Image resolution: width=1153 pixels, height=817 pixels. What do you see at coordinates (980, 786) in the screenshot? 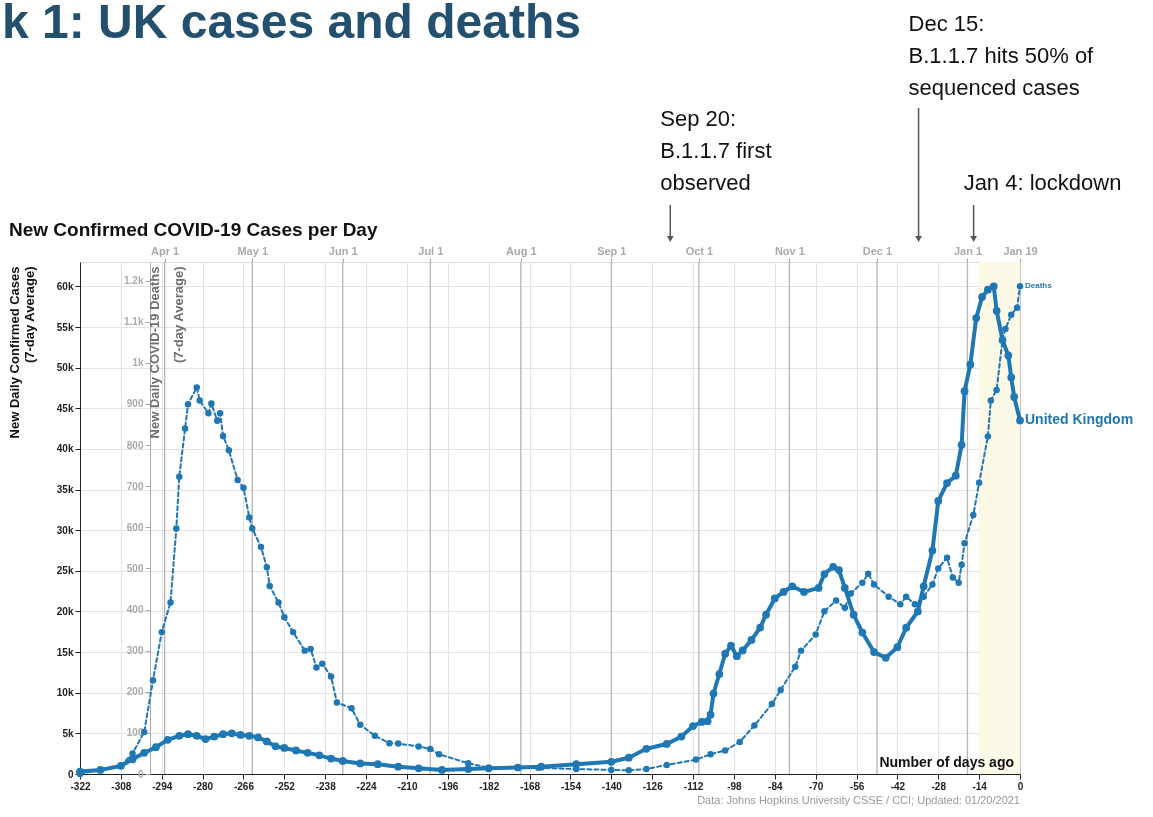
I see `x-tick-label: -14` at bounding box center [980, 786].